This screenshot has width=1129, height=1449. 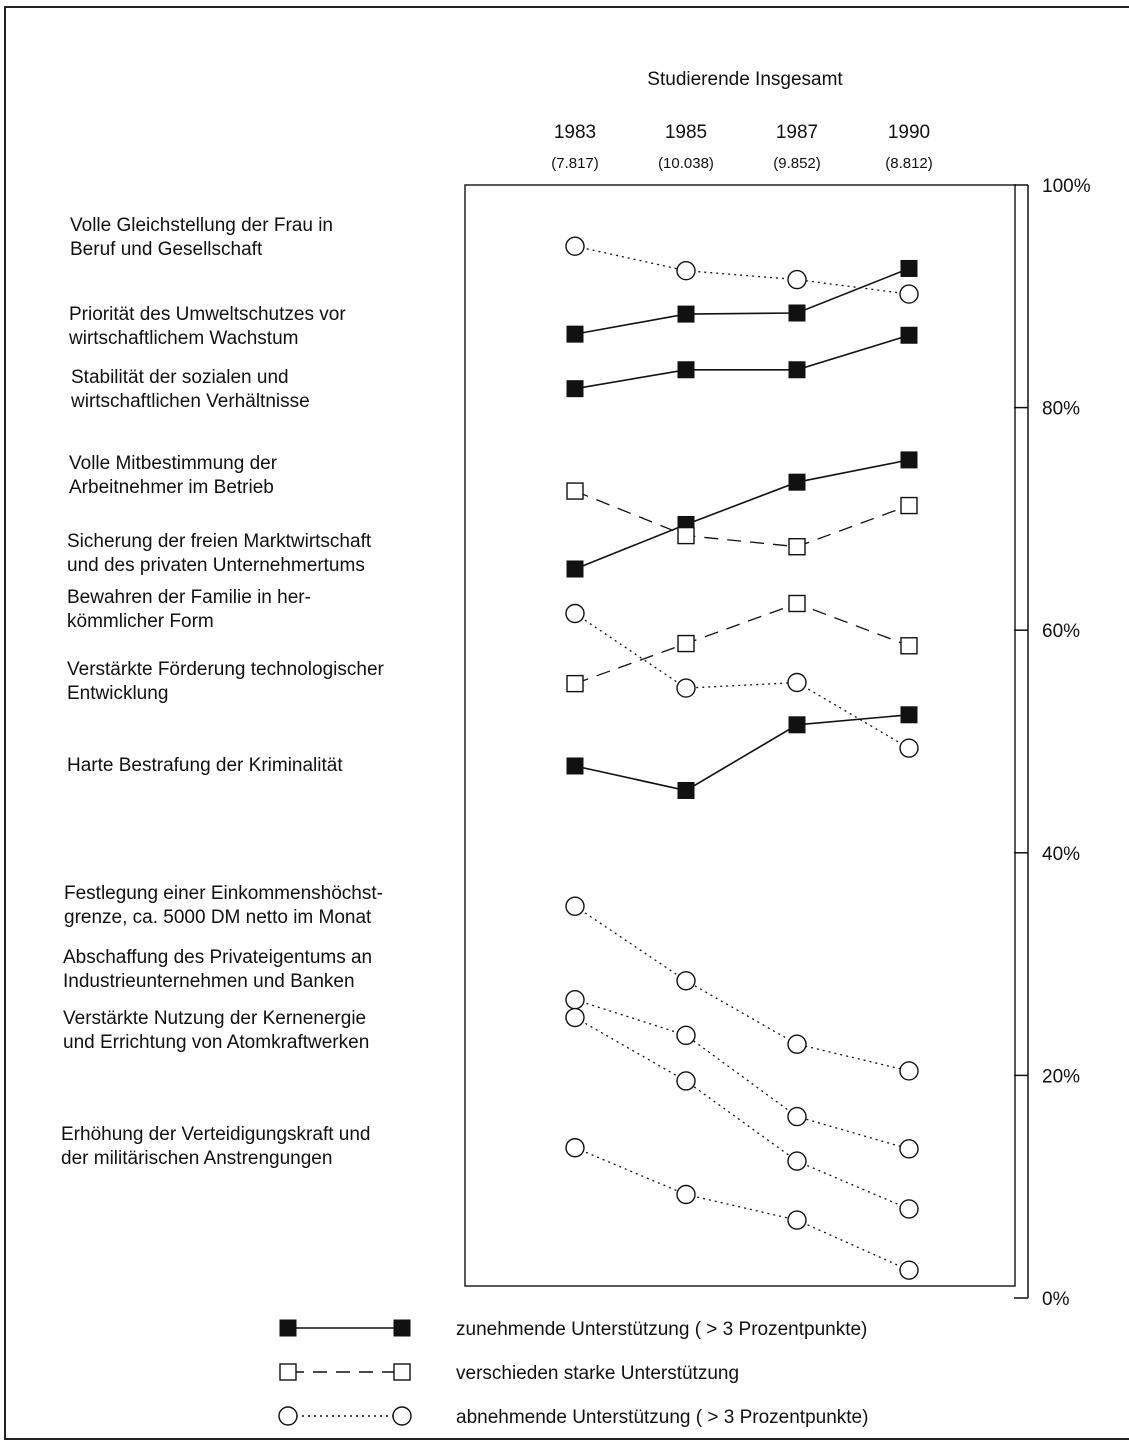 What do you see at coordinates (575, 163) in the screenshot?
I see `x-sublabel: (7.817)` at bounding box center [575, 163].